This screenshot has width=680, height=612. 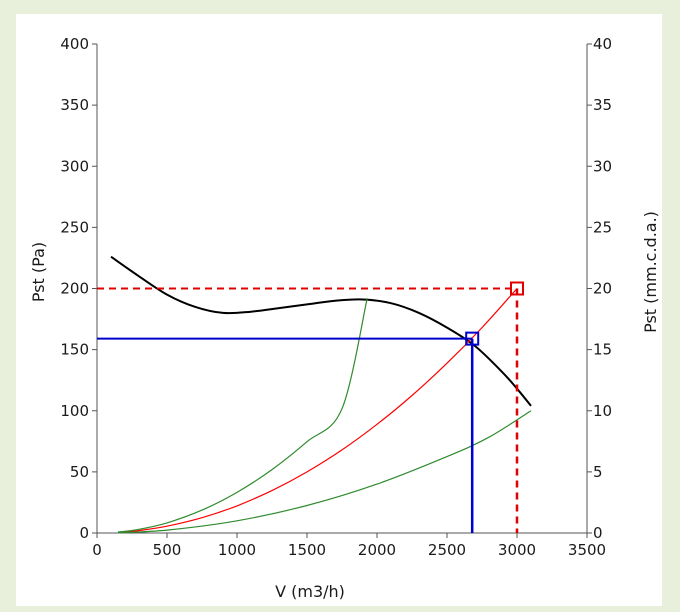 I want to click on y-tick-label: 0, so click(x=84, y=533).